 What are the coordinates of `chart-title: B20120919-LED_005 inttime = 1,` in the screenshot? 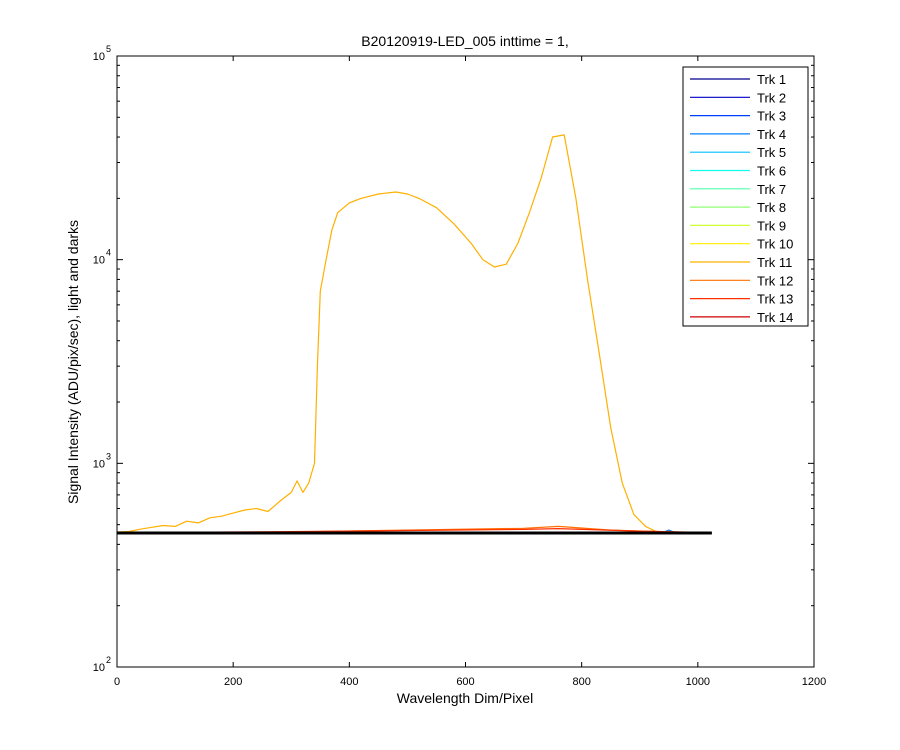 It's located at (464, 41).